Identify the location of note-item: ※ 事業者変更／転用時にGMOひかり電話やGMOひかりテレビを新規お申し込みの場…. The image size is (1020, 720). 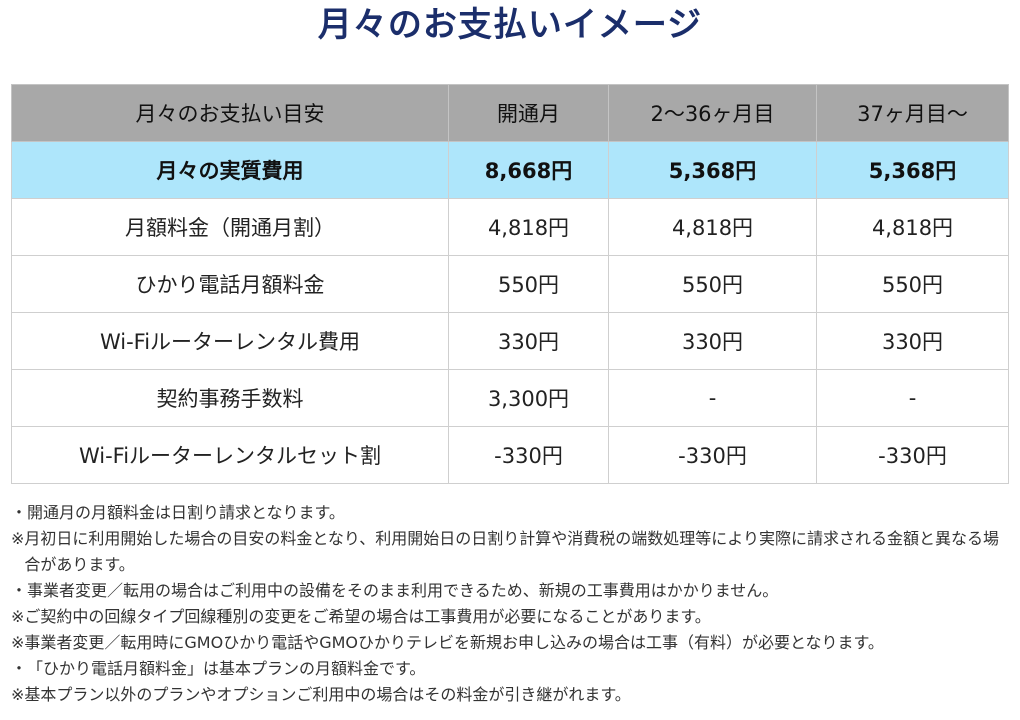
(511, 643).